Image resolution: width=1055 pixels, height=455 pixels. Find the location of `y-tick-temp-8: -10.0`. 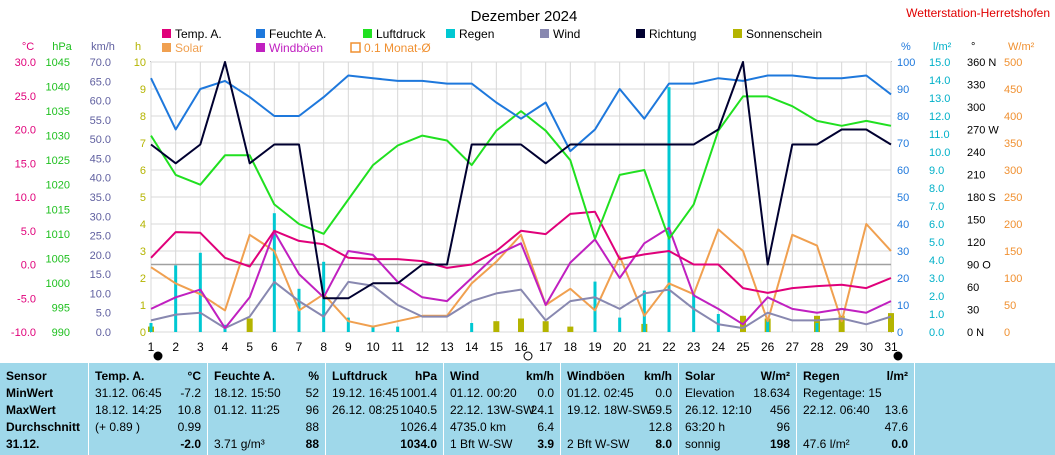

y-tick-temp-8: -10.0 is located at coordinates (23, 333).